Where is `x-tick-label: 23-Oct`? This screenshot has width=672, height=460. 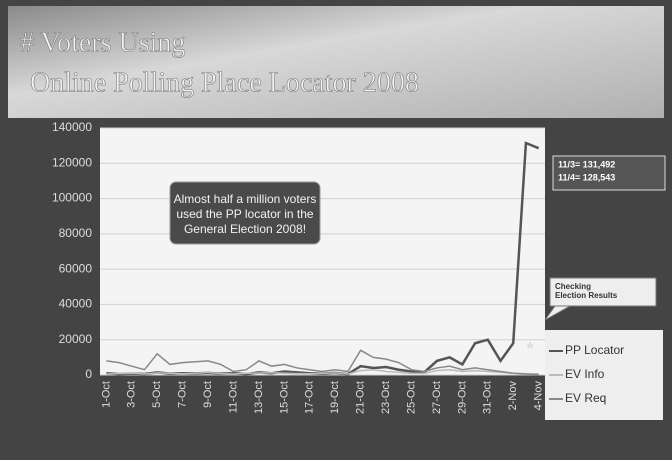 x-tick-label: 23-Oct is located at coordinates (386, 397).